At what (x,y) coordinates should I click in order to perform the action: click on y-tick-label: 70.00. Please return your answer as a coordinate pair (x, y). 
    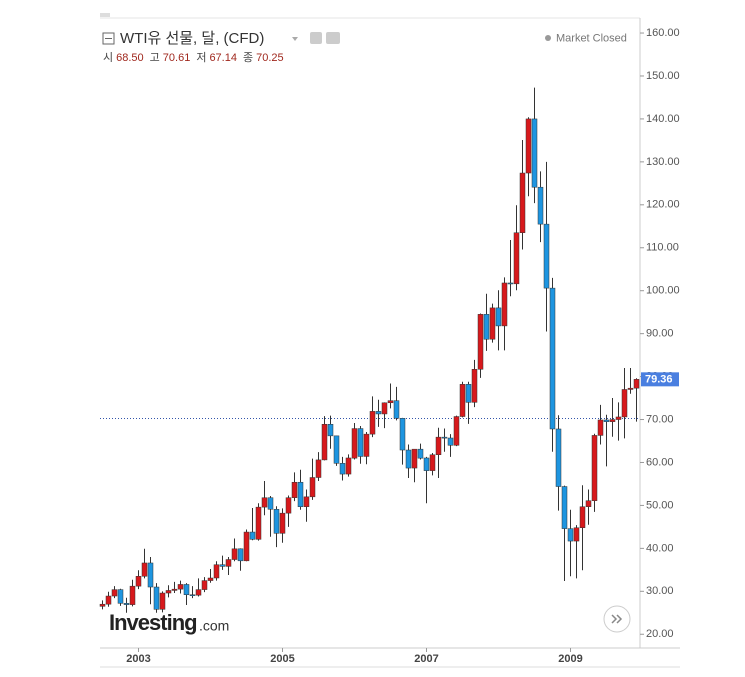
    Looking at the image, I should click on (660, 419).